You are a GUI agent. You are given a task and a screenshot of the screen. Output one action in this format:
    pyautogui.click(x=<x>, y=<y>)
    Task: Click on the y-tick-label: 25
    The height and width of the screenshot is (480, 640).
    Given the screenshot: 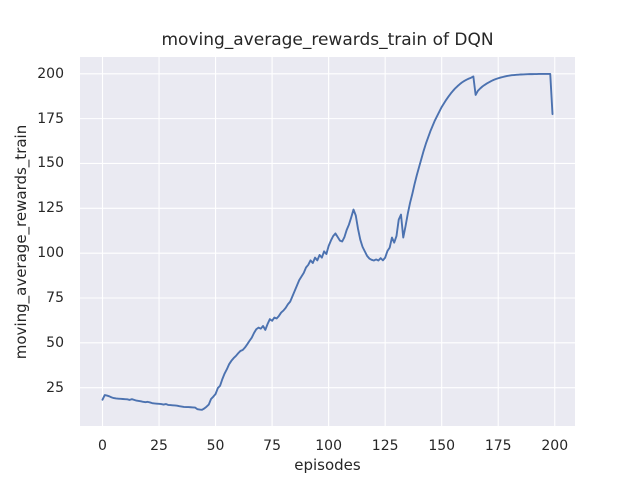 What is the action you would take?
    pyautogui.click(x=55, y=387)
    